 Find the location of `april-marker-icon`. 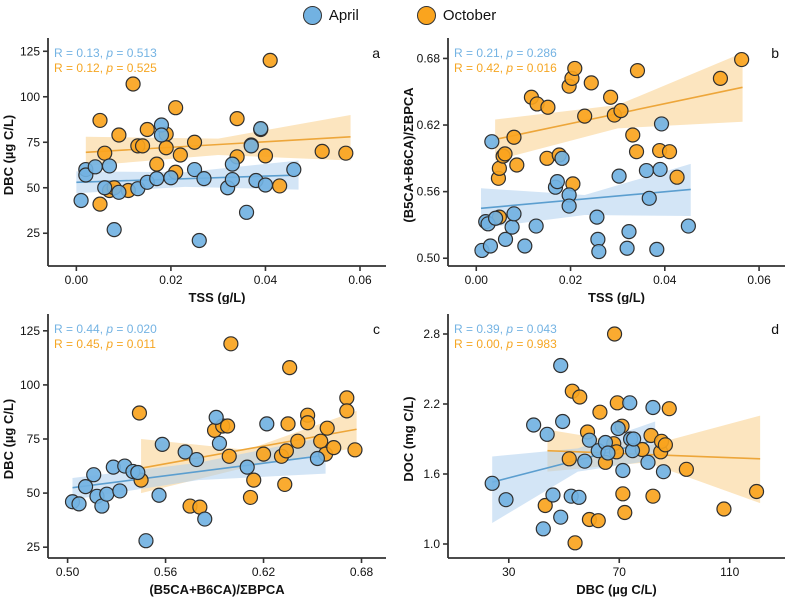

april-marker-icon is located at coordinates (312, 15).